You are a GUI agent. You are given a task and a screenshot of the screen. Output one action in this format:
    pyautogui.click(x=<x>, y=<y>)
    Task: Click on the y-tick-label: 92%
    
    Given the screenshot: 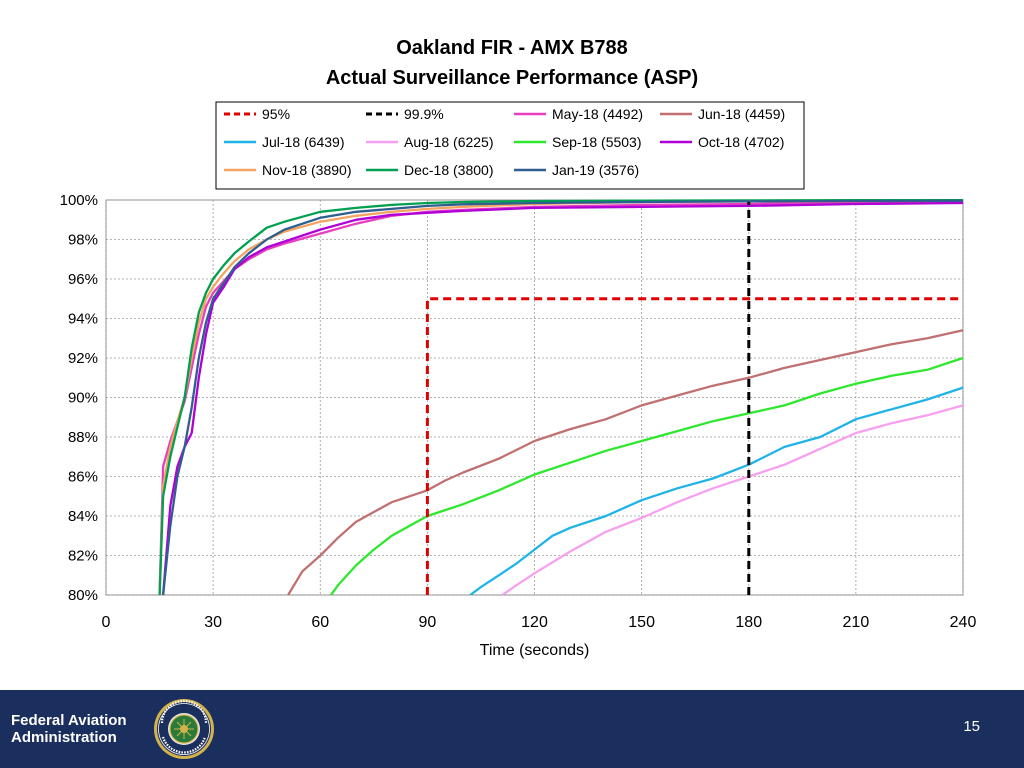 What is the action you would take?
    pyautogui.click(x=83, y=358)
    